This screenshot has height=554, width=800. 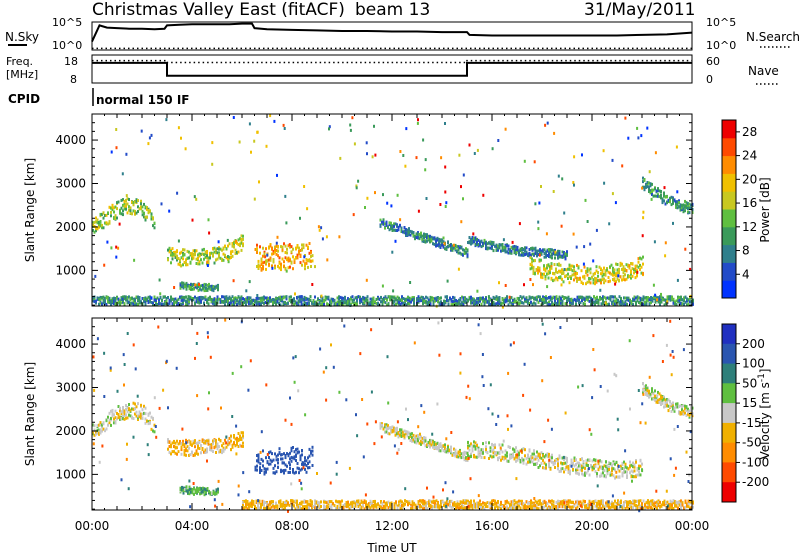 I want to click on nsky-panel: N.Sky 10^5 10^0 10^5 10^0 N.Search, so click(x=402, y=34).